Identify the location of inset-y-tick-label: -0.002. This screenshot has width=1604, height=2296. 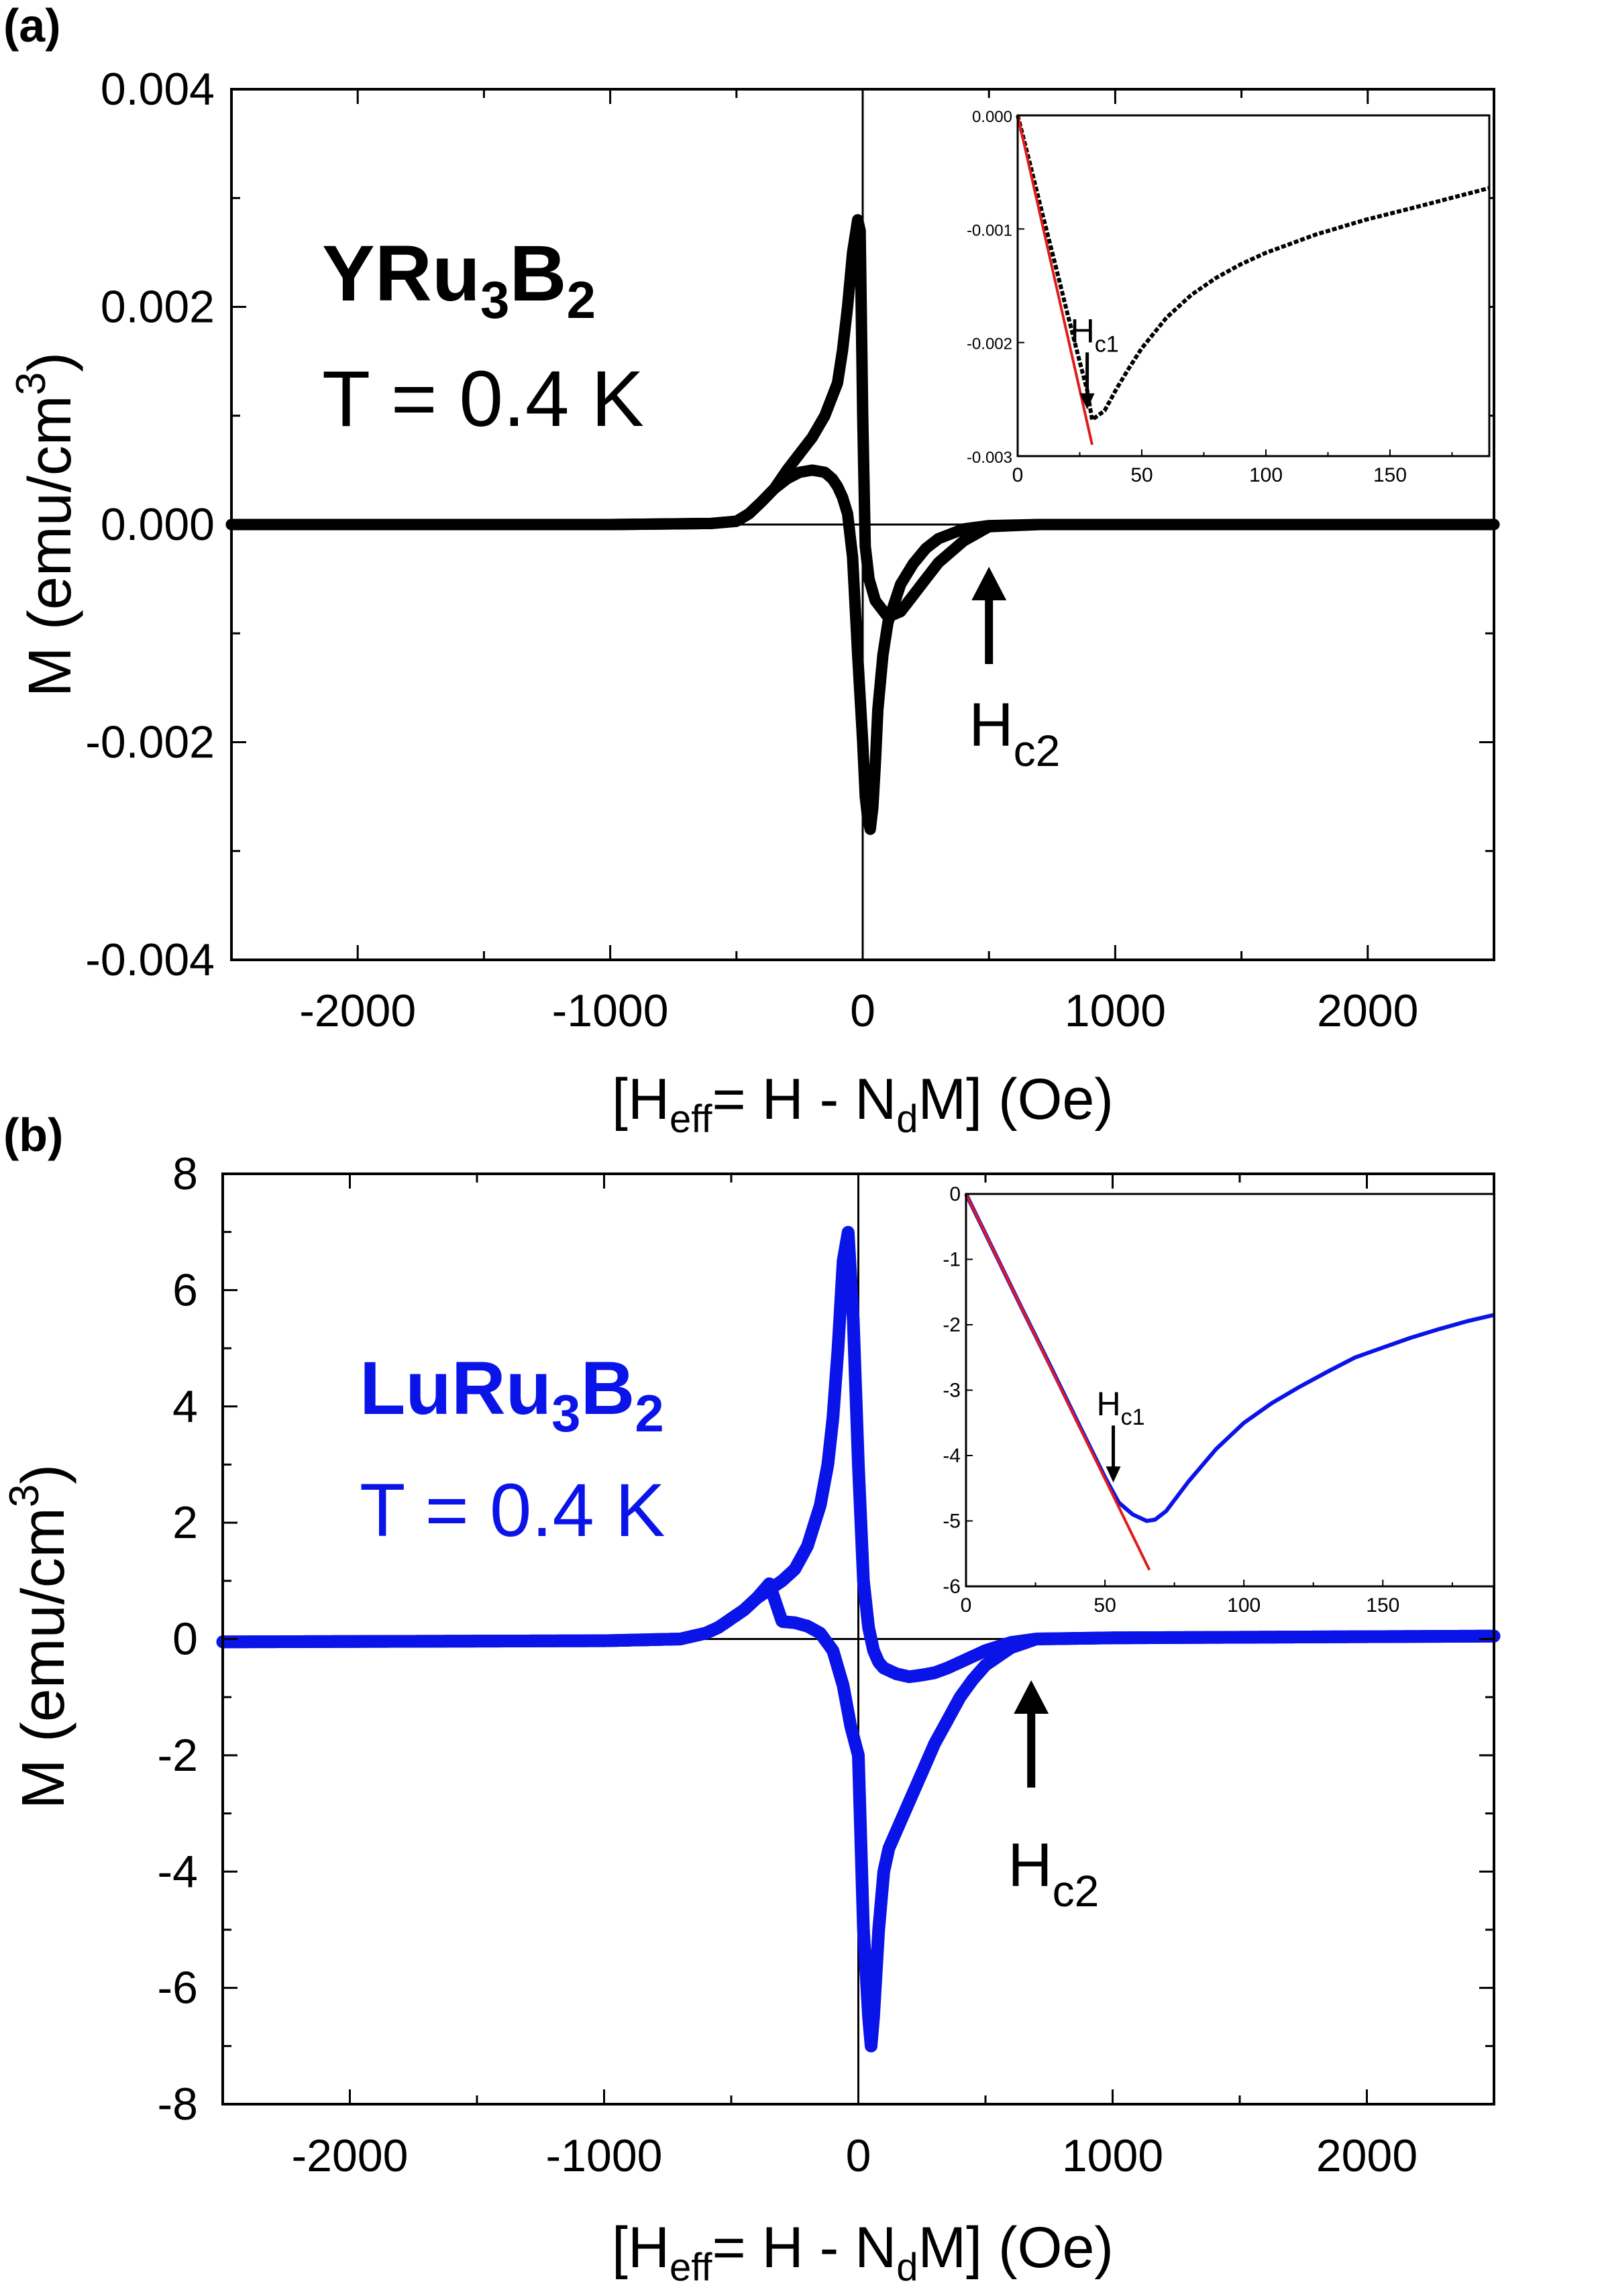
(989, 344).